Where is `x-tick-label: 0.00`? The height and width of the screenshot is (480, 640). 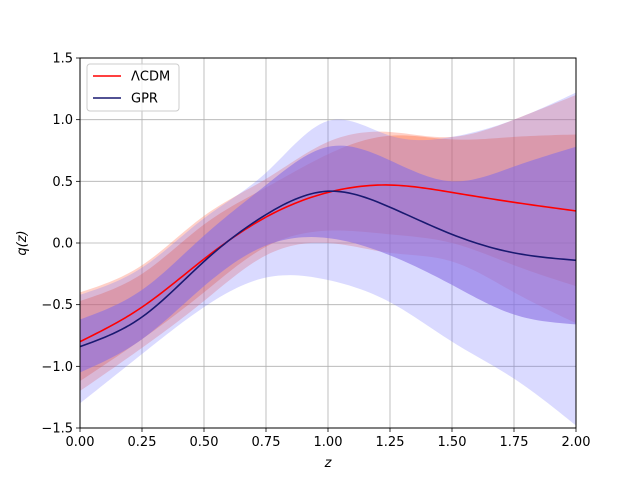
x-tick-label: 0.00 is located at coordinates (80, 442).